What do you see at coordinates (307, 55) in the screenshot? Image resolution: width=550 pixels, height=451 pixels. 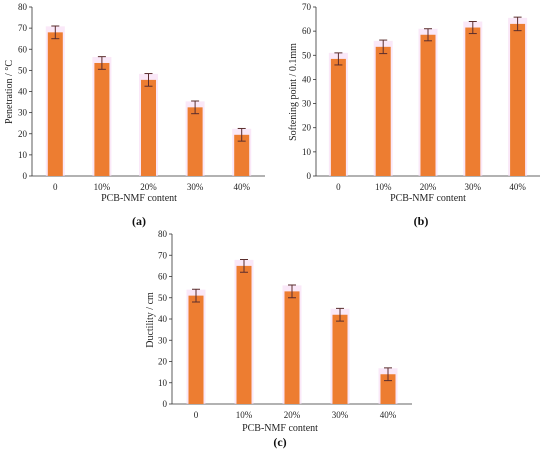 I see `chart-b-ytick-label: 50` at bounding box center [307, 55].